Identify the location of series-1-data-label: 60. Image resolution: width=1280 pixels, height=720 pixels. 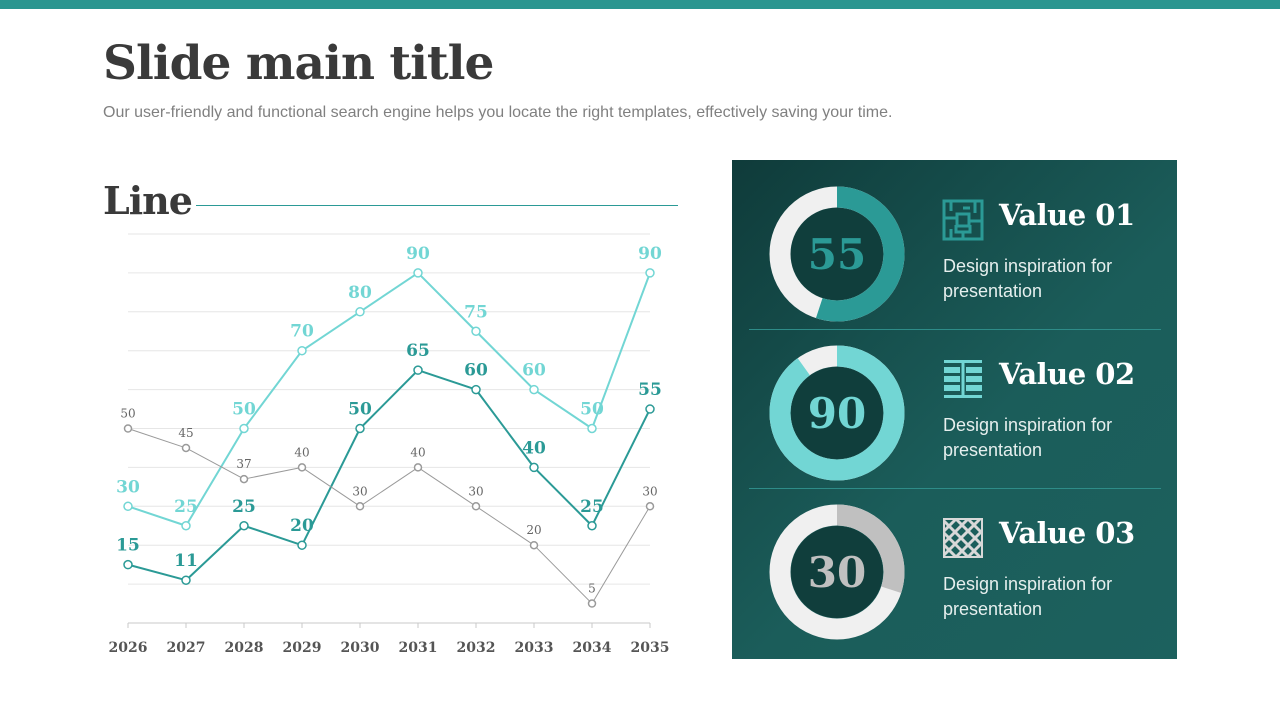
(534, 371).